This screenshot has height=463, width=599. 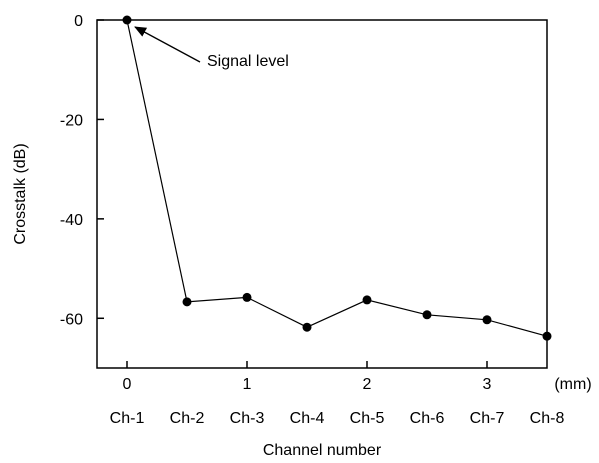 I want to click on x-tick-label: 1, so click(x=247, y=384).